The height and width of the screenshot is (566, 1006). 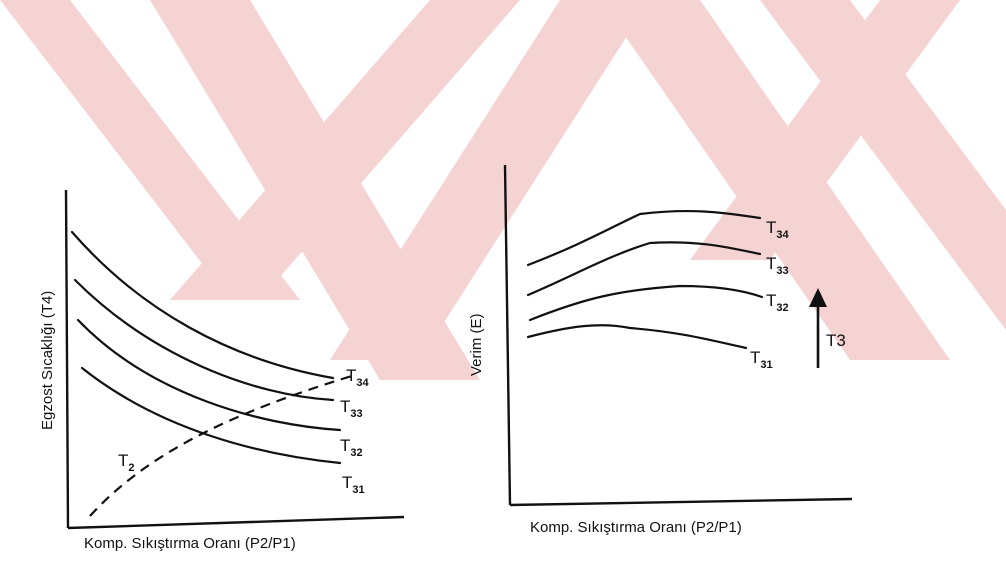 What do you see at coordinates (761, 359) in the screenshot?
I see `right-label-T31: T31` at bounding box center [761, 359].